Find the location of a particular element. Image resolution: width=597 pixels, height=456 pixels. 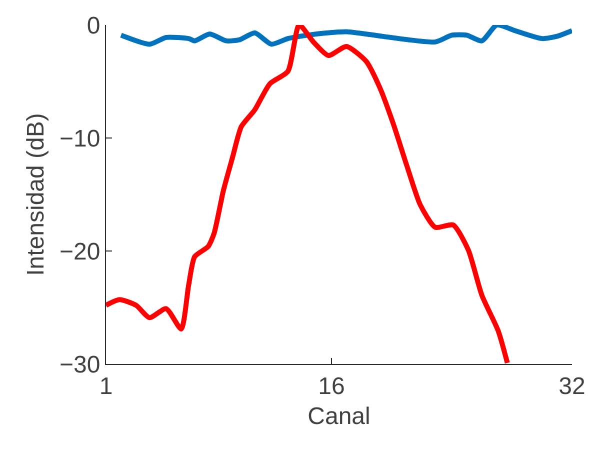

y-axis-title: Intensidad (dB) is located at coordinates (36, 194).